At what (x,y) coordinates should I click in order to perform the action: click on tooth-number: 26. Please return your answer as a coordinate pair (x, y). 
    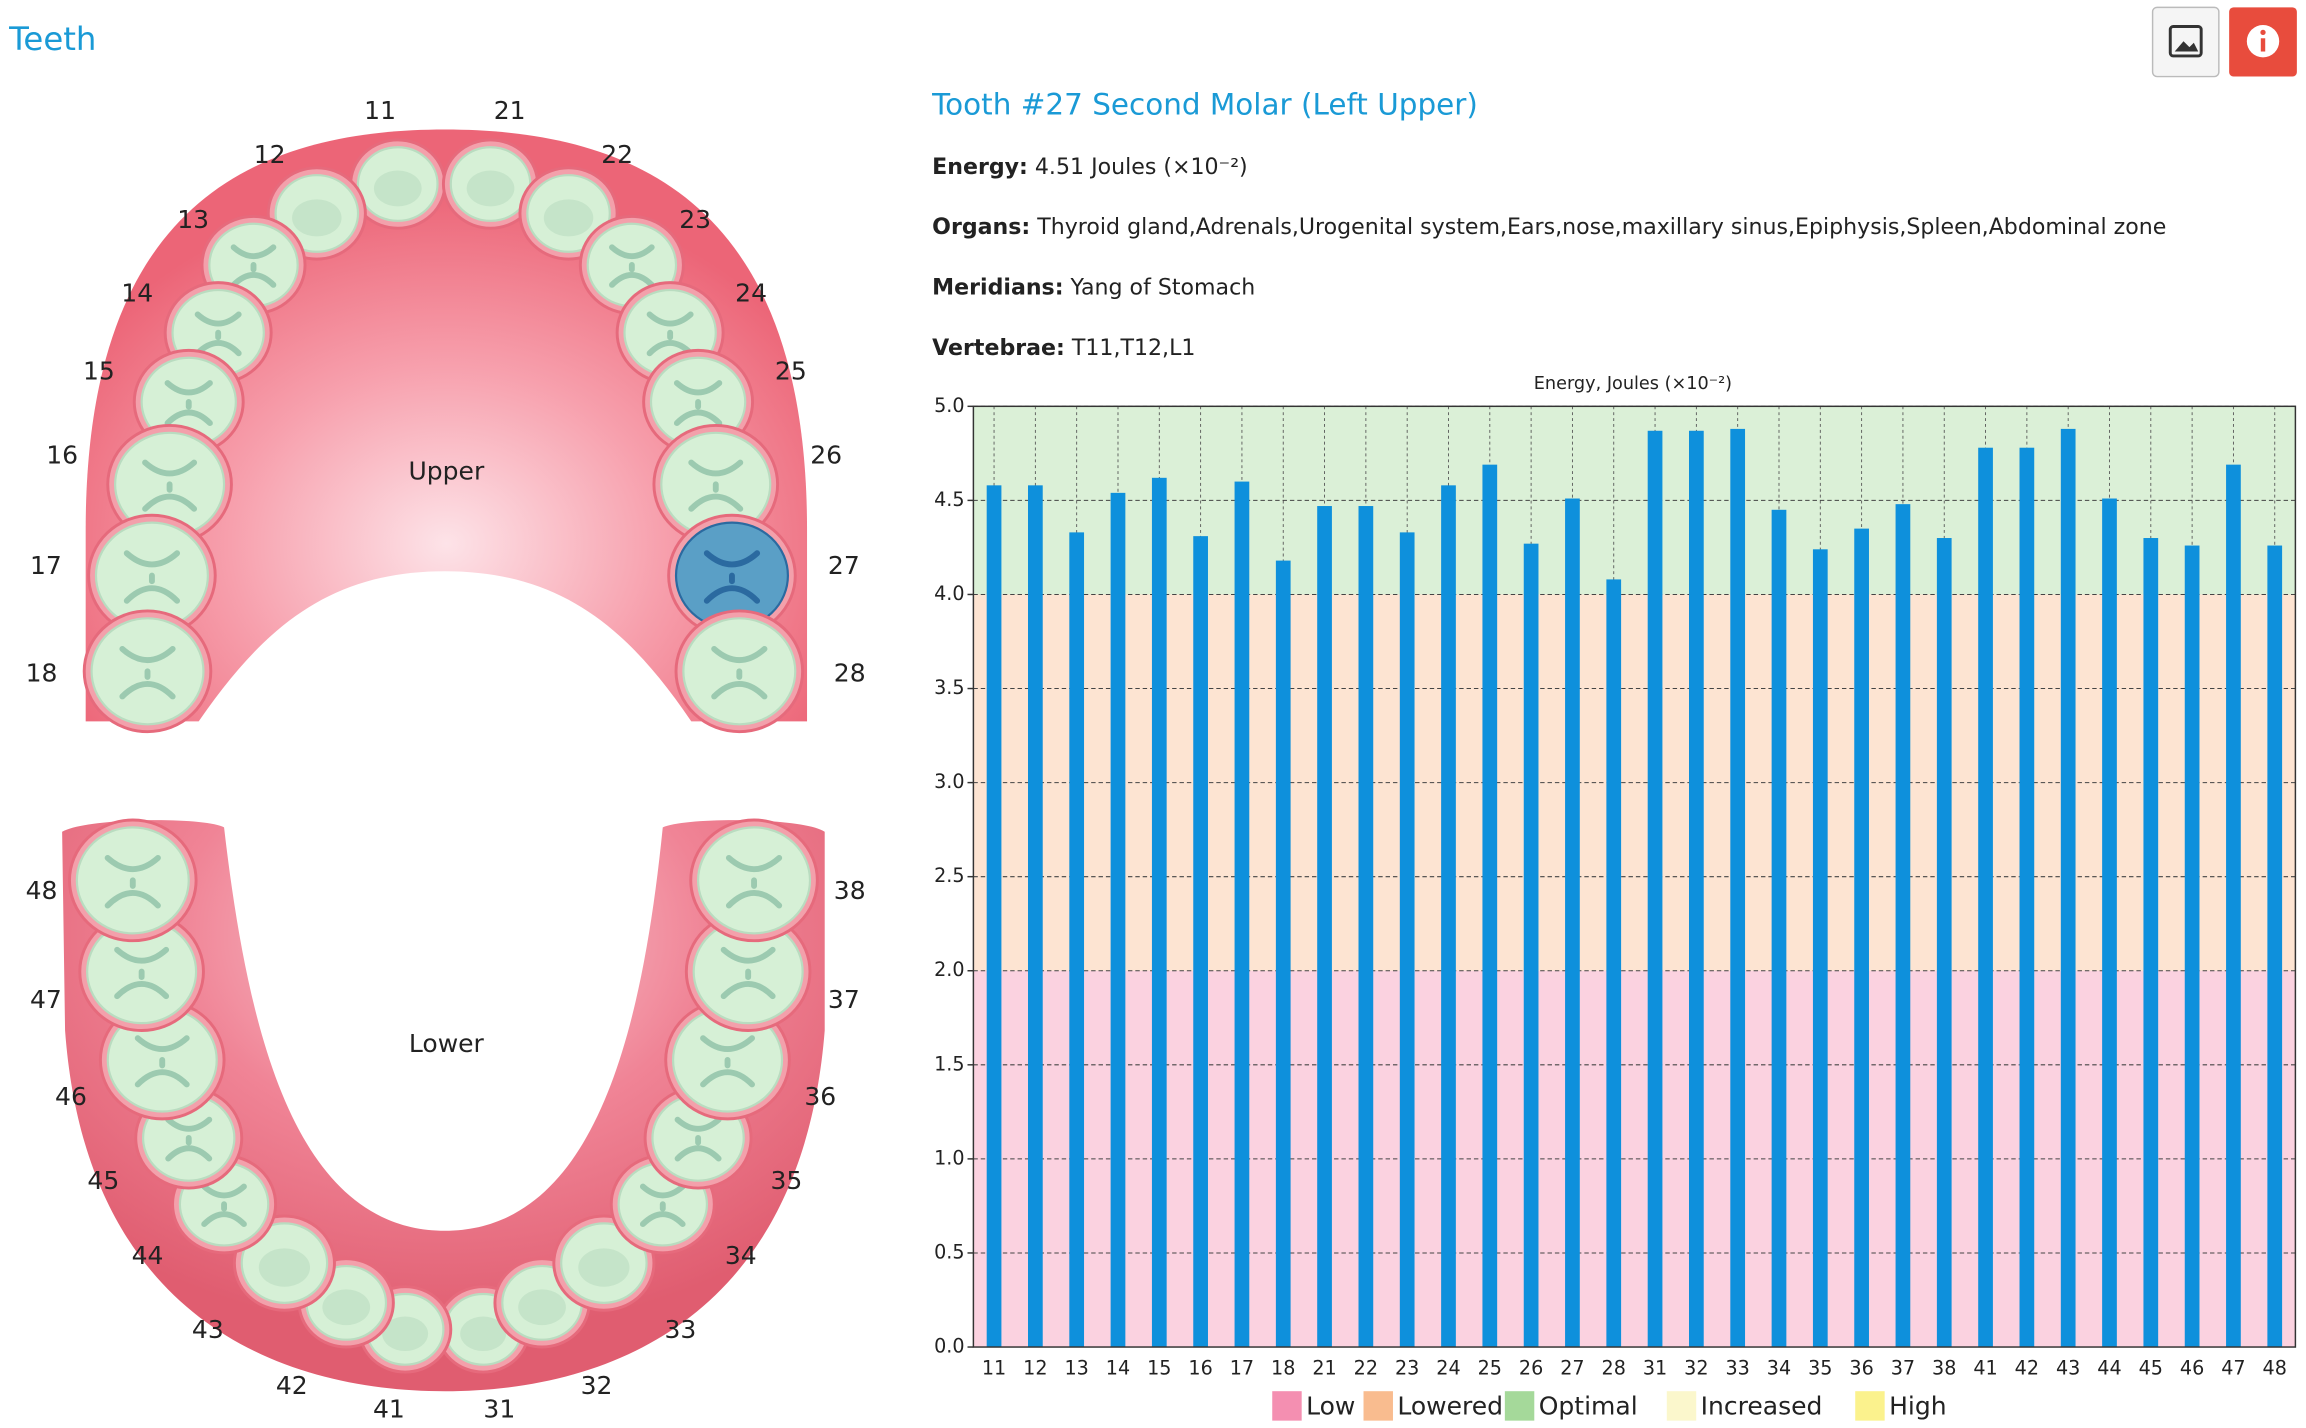
    Looking at the image, I should click on (826, 454).